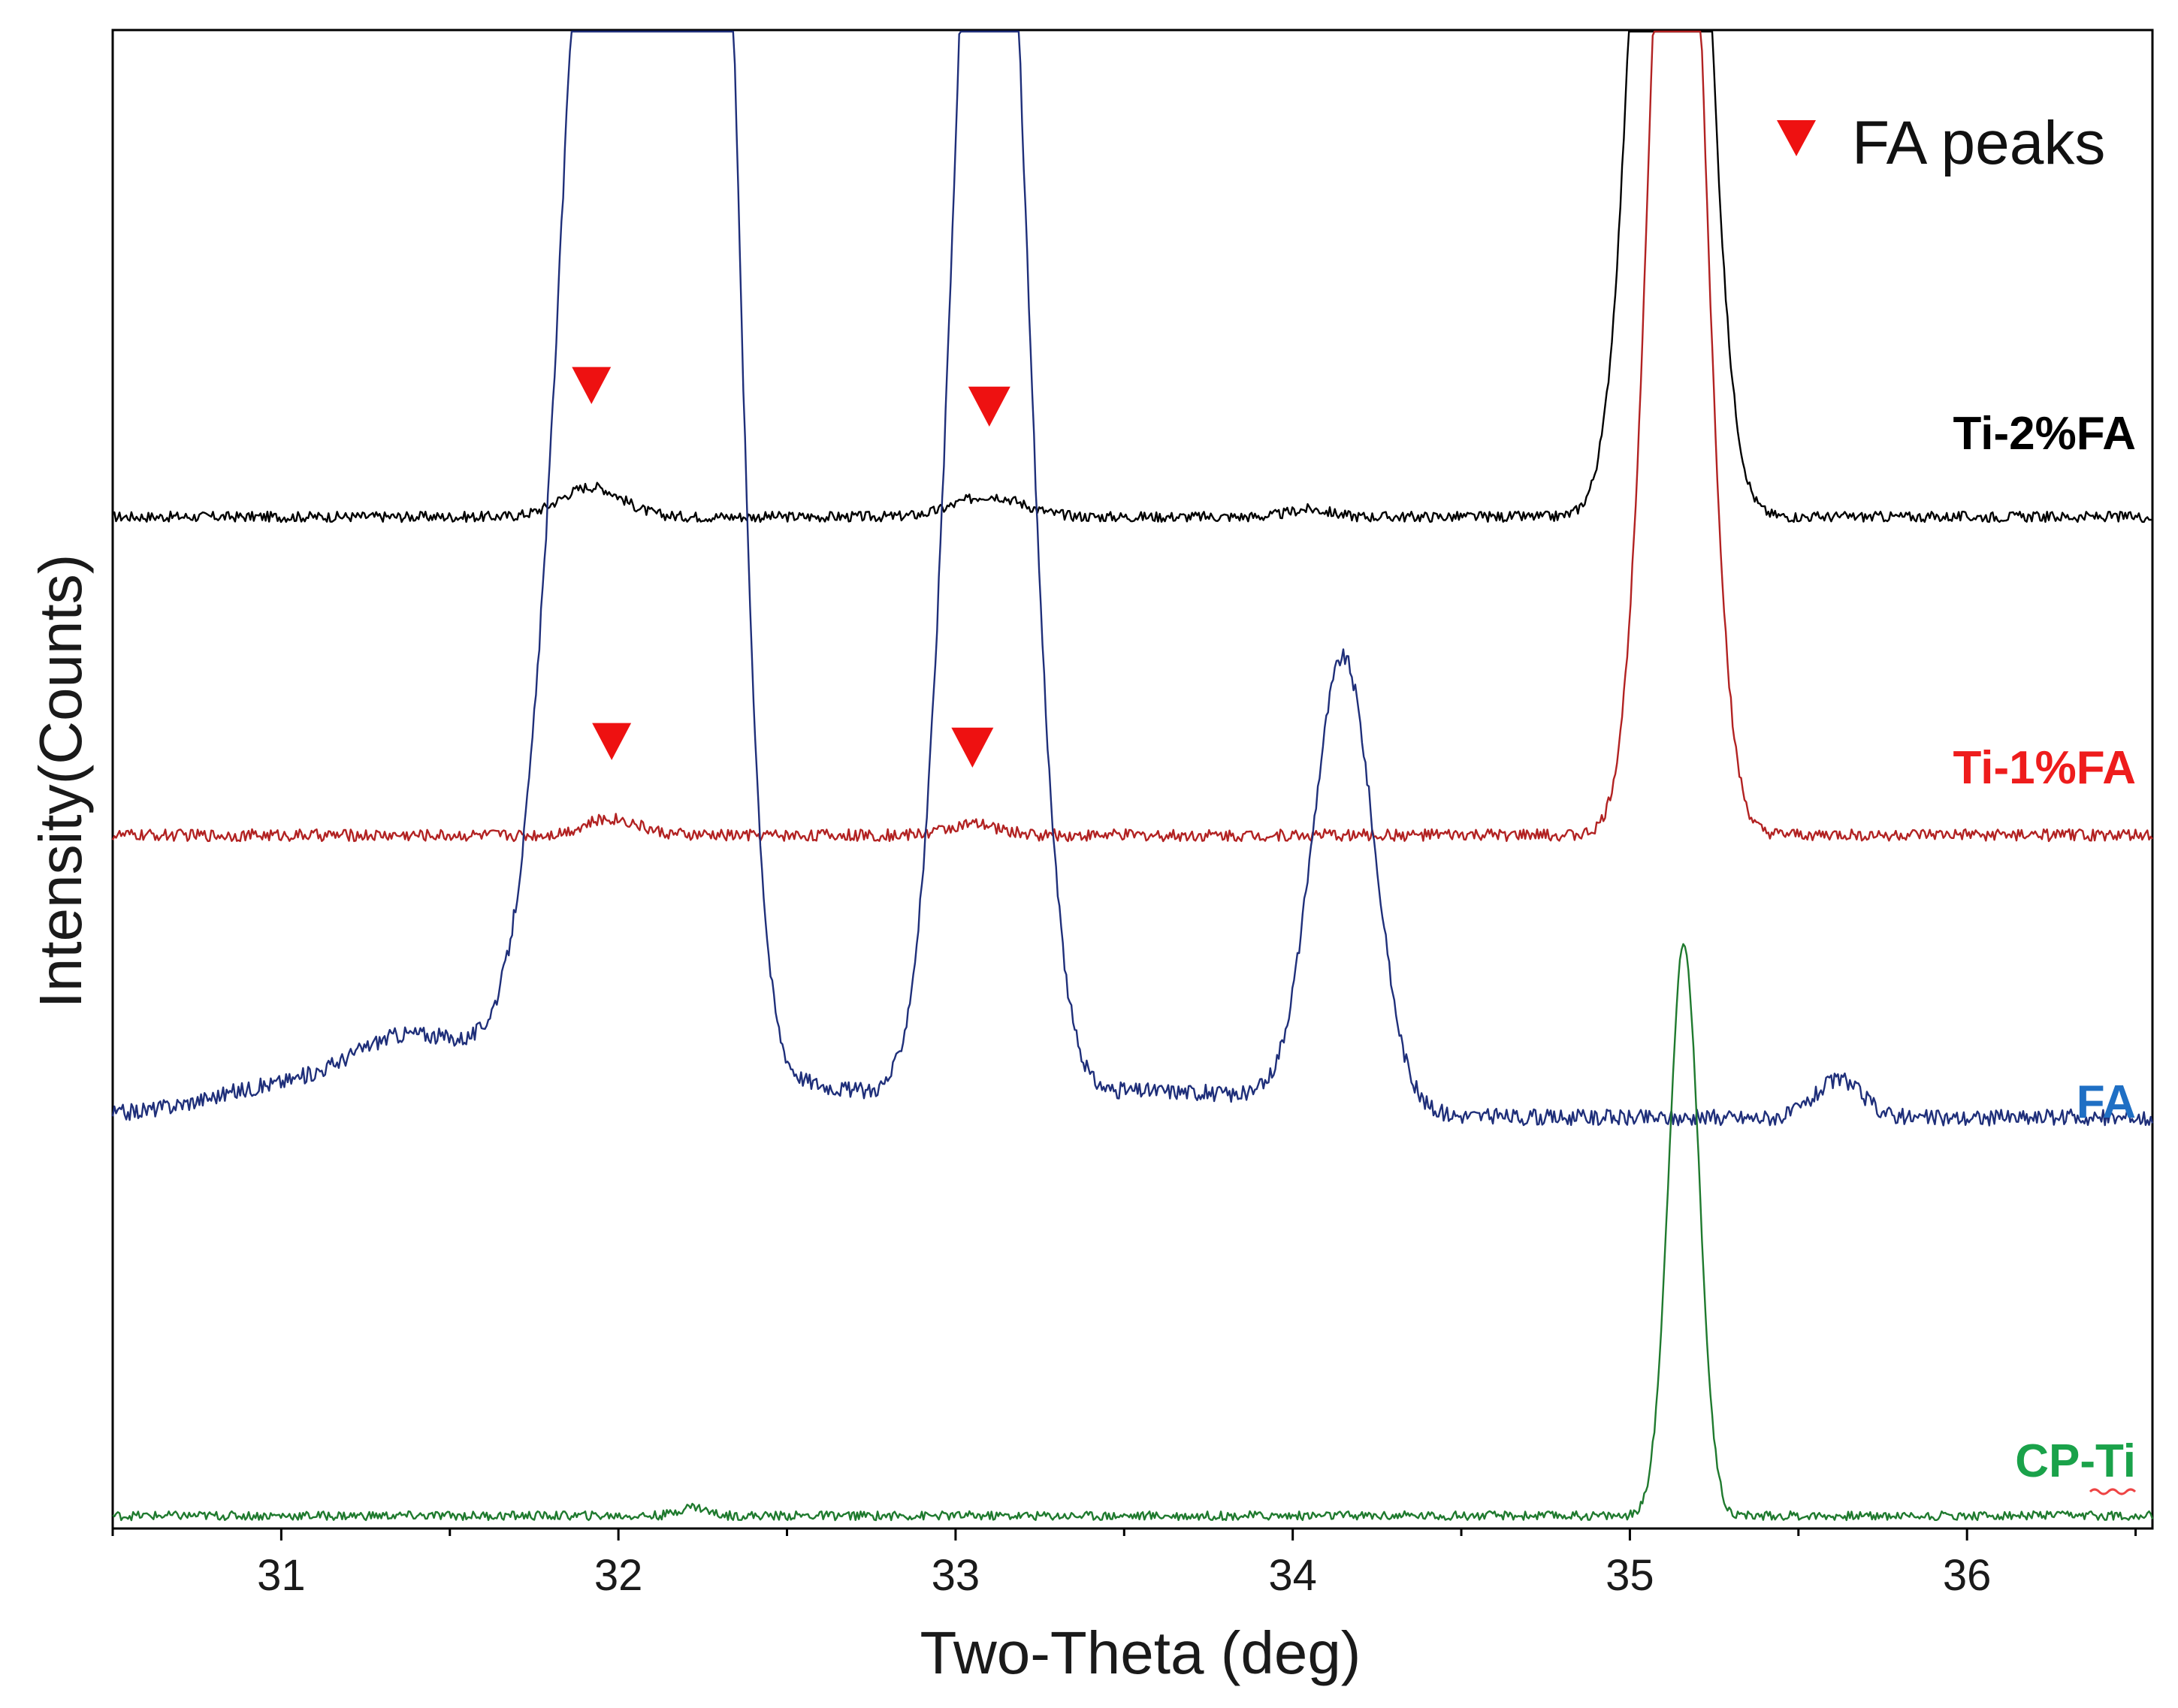  What do you see at coordinates (2044, 768) in the screenshot?
I see `series-label-ti-1fa: Ti-1%FA` at bounding box center [2044, 768].